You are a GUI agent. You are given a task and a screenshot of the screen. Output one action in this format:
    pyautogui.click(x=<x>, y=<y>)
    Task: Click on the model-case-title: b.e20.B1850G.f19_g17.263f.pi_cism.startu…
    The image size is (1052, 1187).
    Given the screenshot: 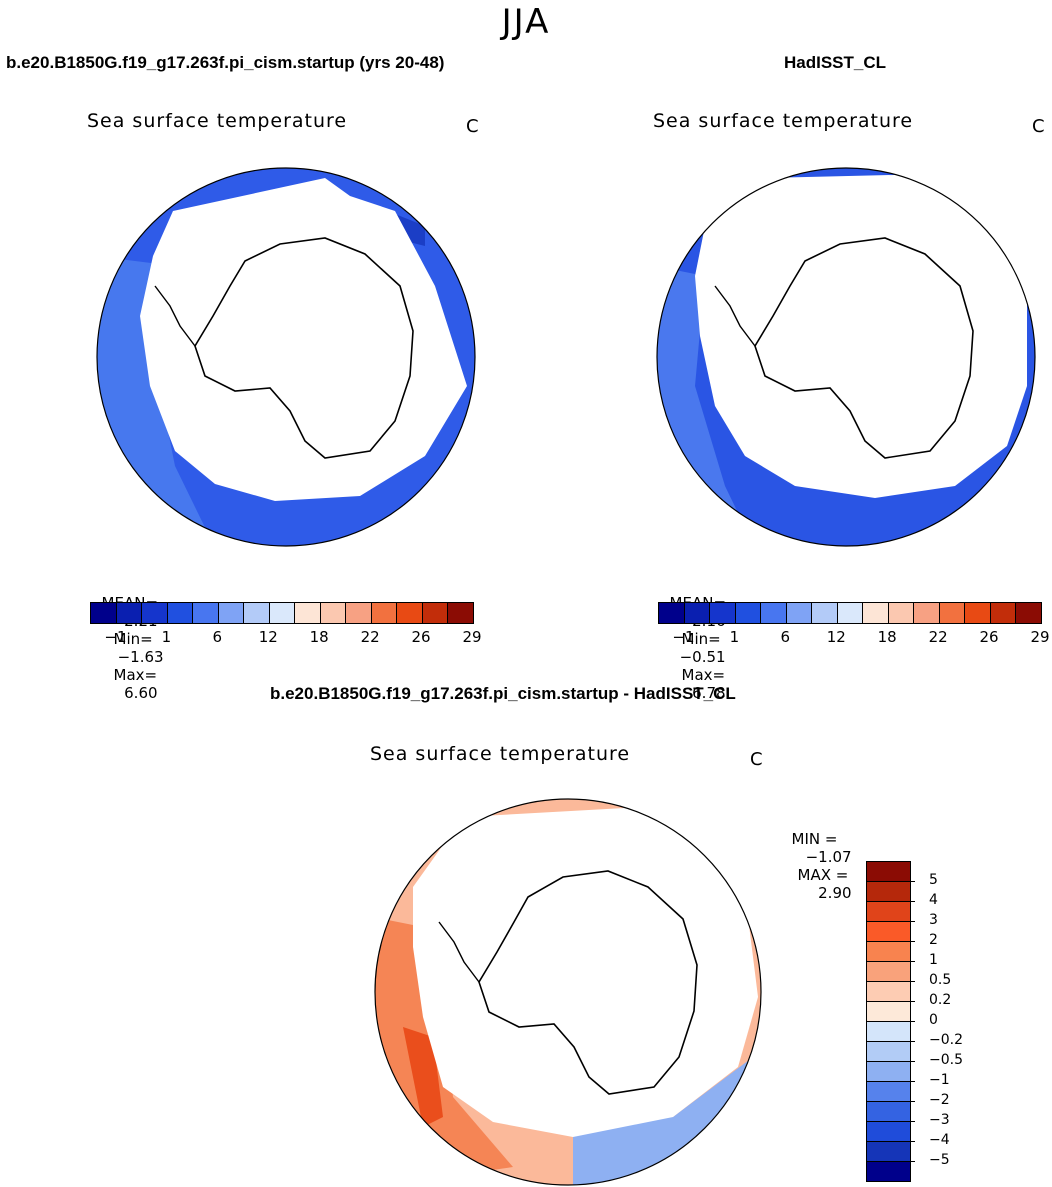 What is the action you would take?
    pyautogui.click(x=225, y=62)
    